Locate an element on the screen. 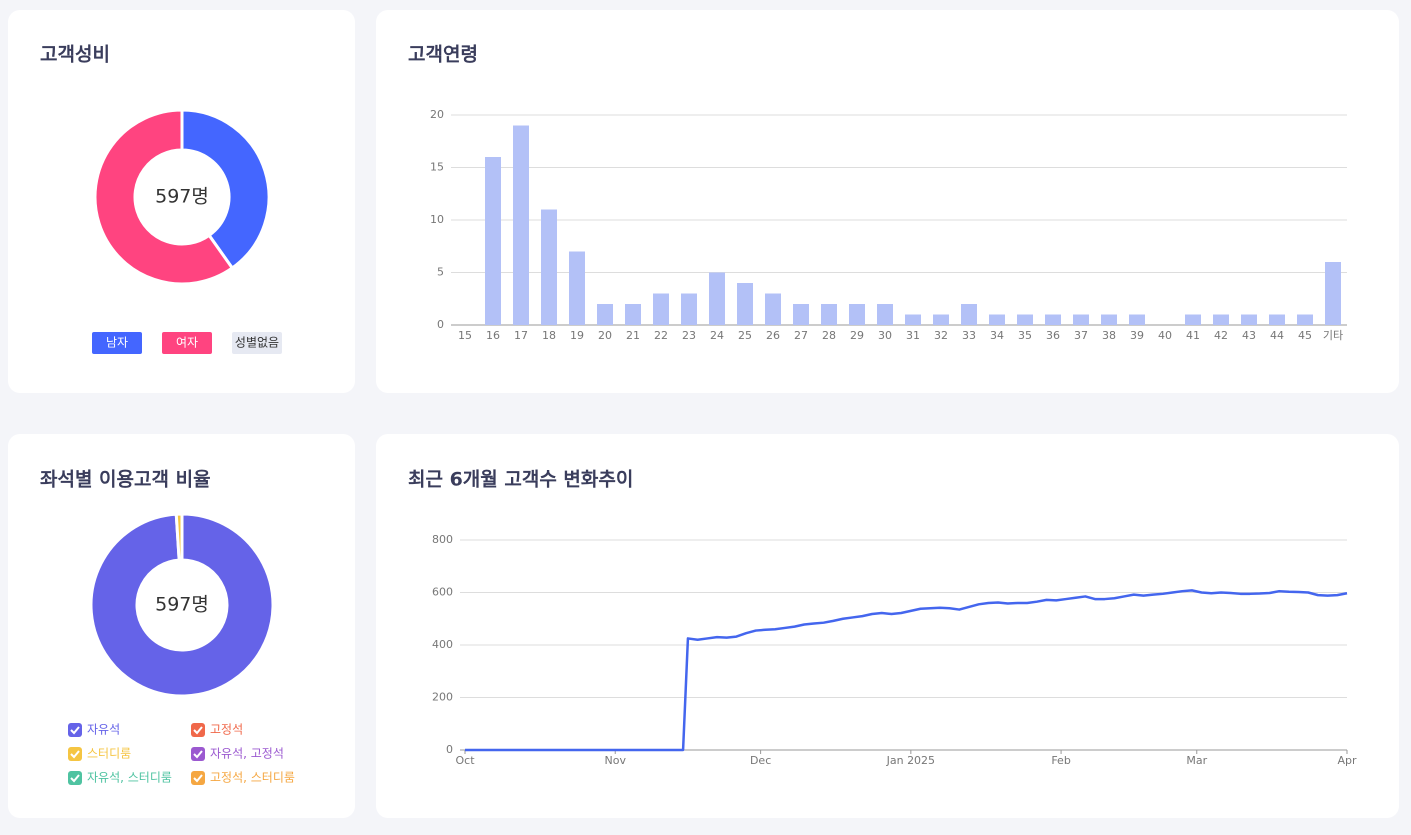 This screenshot has width=1411, height=835. y-tick-label: 400 is located at coordinates (442, 644).